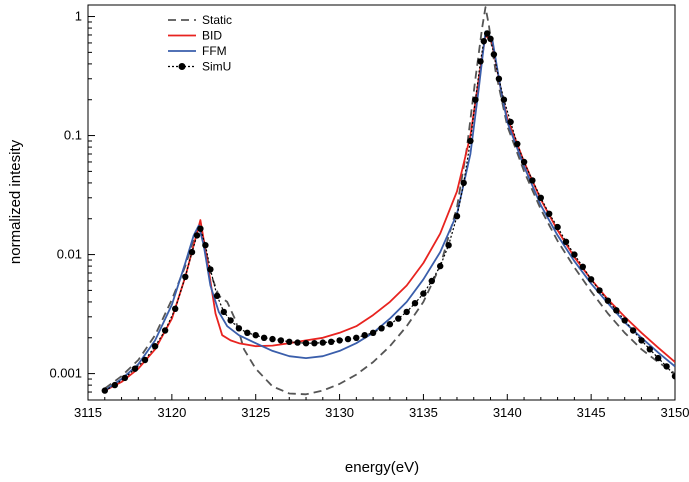 The image size is (689, 482). Describe the element at coordinates (339, 412) in the screenshot. I see `x-tick-label: 3130` at that location.